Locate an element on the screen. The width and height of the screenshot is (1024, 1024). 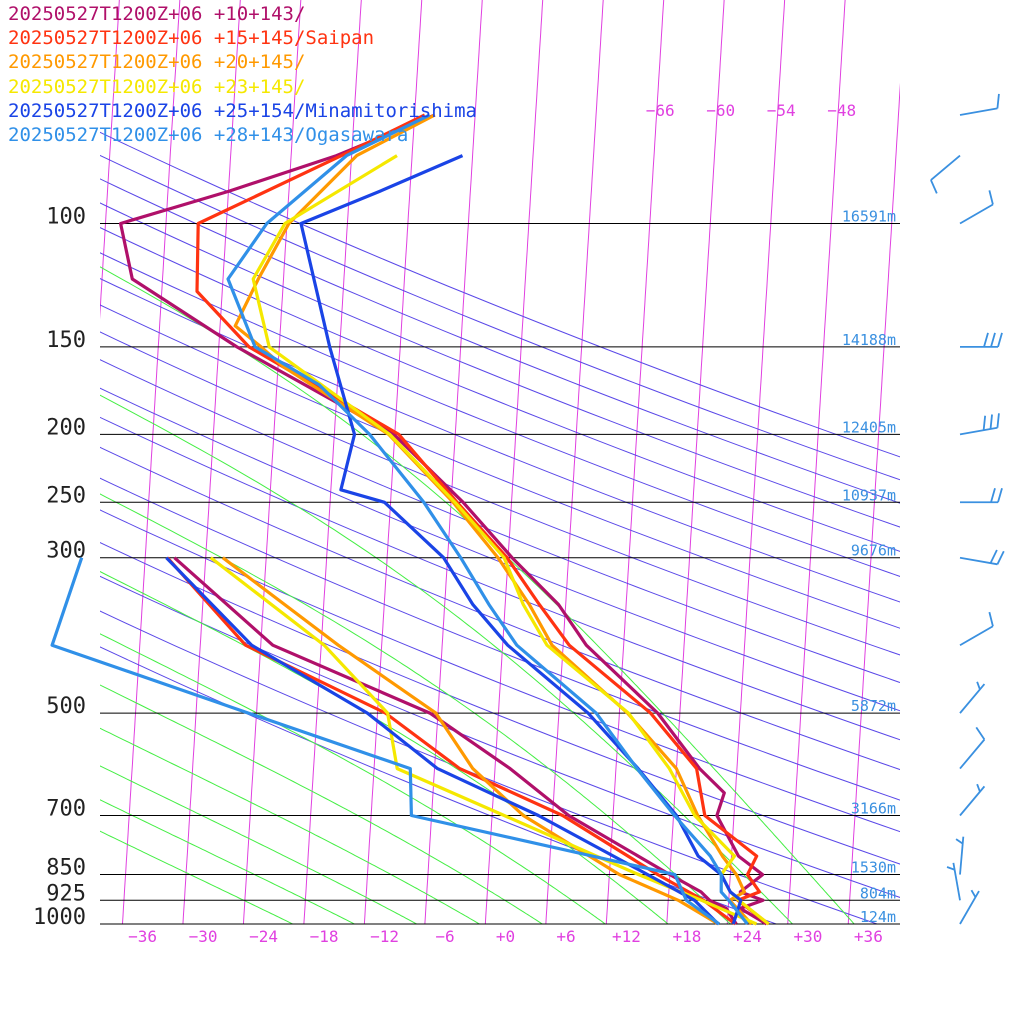
height-label: 9676m is located at coordinates (873, 551).